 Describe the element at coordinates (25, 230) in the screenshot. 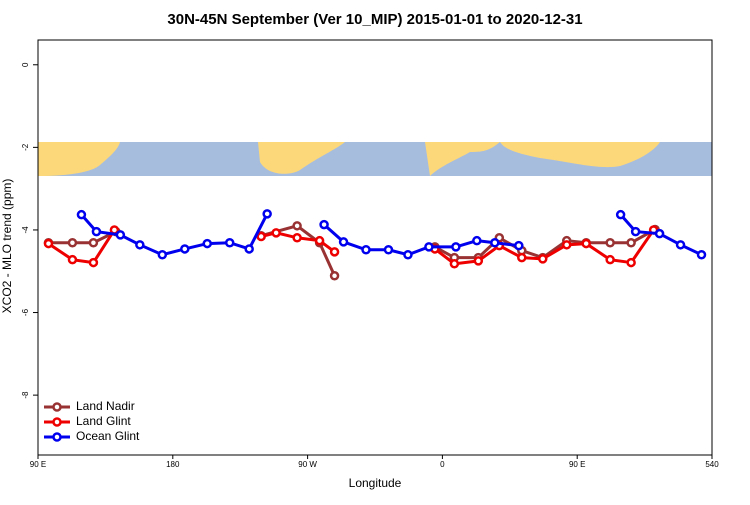

I see `y-tick-label: -4` at that location.